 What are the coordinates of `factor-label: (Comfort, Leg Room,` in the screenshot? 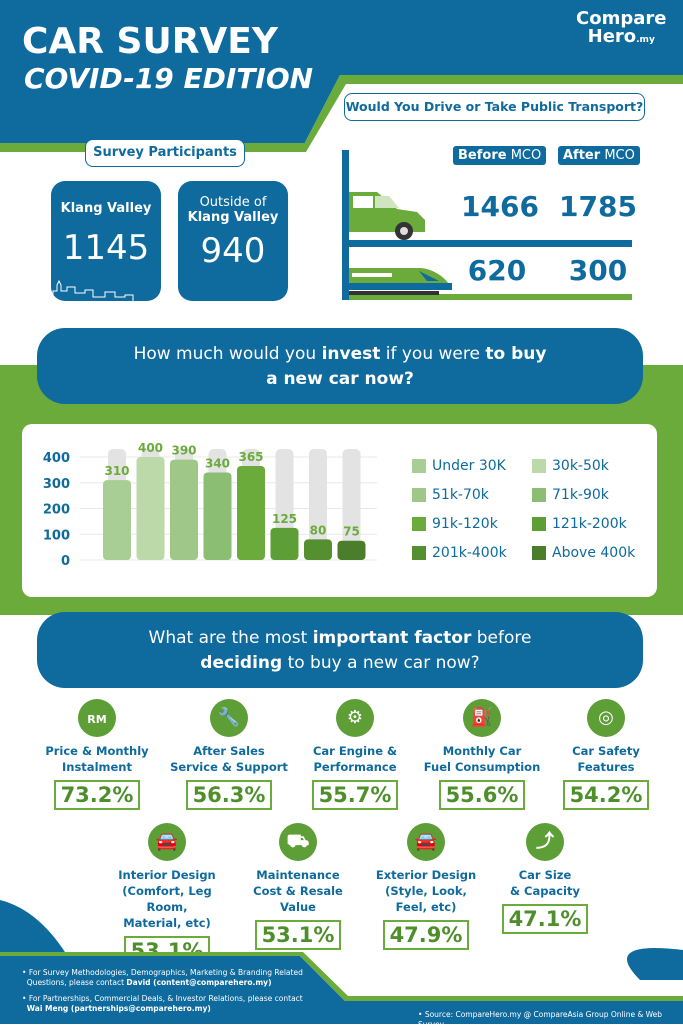 It's located at (167, 899).